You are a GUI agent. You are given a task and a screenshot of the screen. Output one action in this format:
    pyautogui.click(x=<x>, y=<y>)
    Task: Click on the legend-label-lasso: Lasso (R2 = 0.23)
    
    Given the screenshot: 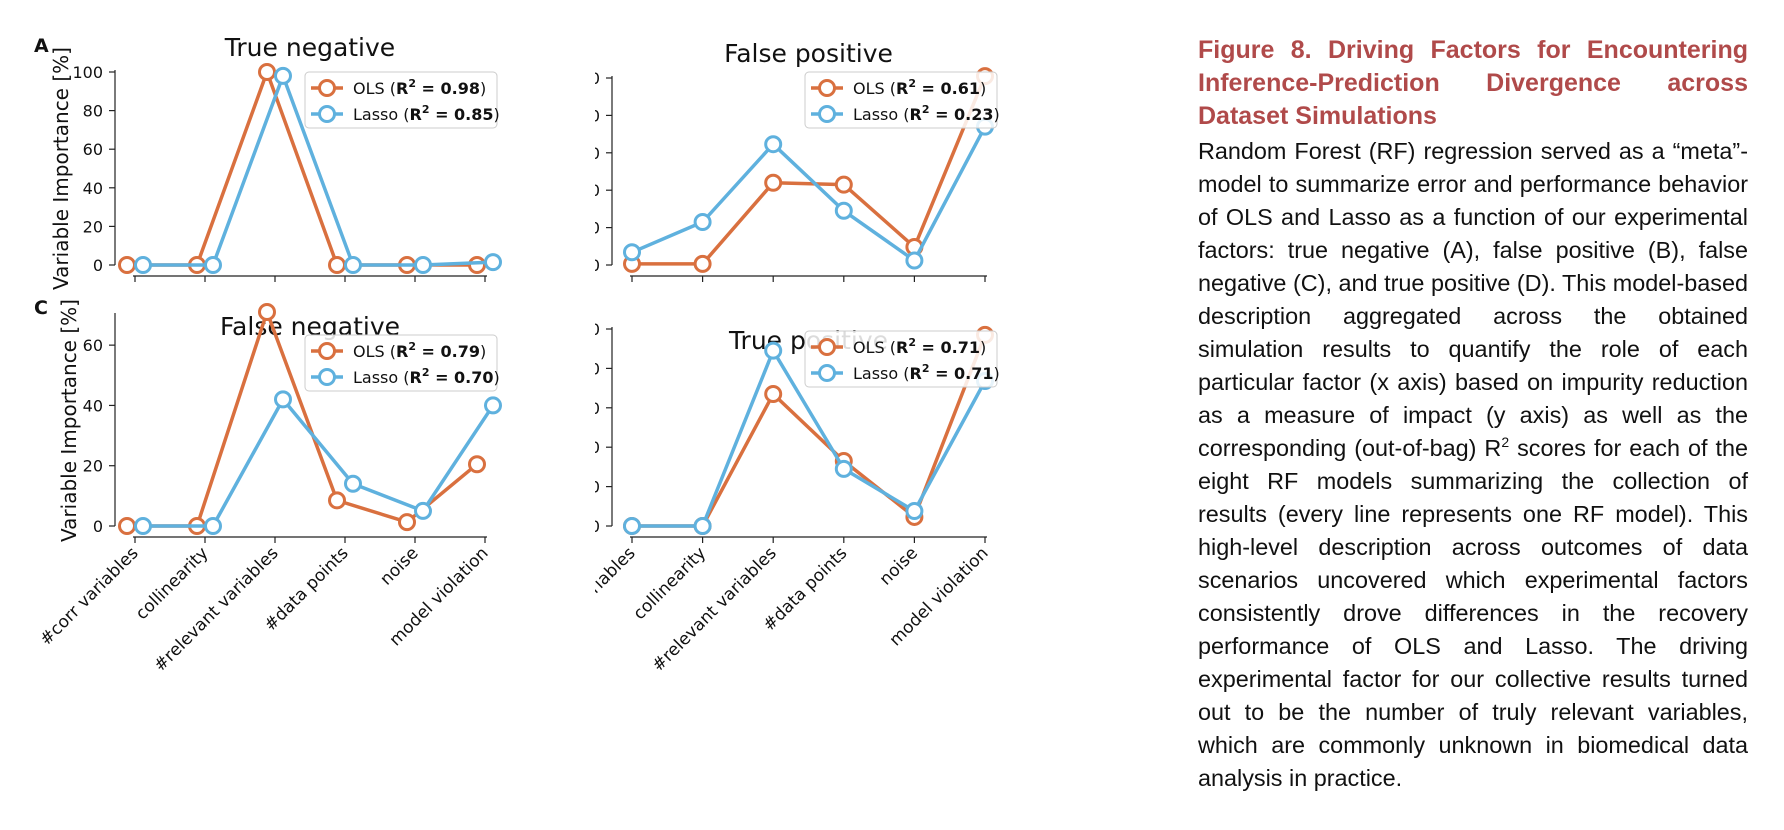 What is the action you would take?
    pyautogui.click(x=926, y=113)
    